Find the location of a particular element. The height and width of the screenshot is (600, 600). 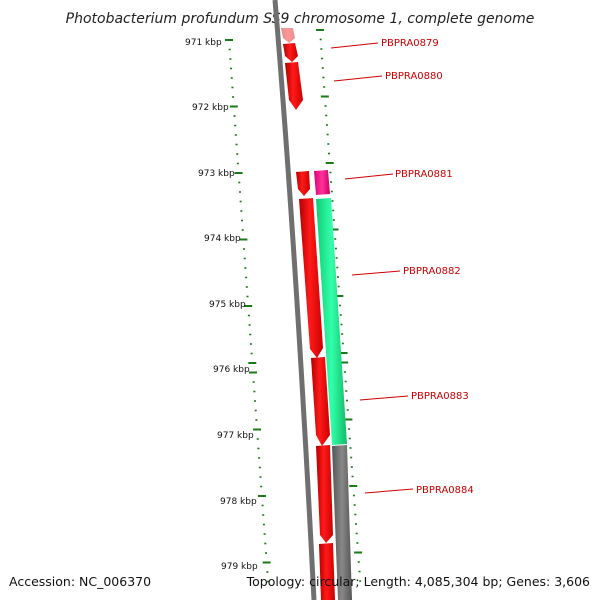

genome-backbone is located at coordinates (294, 300).